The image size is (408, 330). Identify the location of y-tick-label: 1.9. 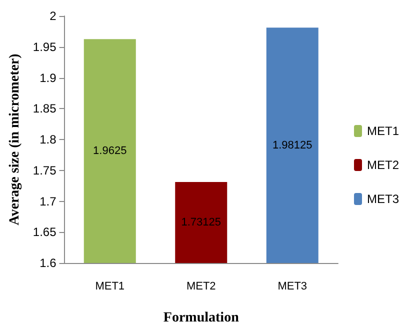
(48, 77).